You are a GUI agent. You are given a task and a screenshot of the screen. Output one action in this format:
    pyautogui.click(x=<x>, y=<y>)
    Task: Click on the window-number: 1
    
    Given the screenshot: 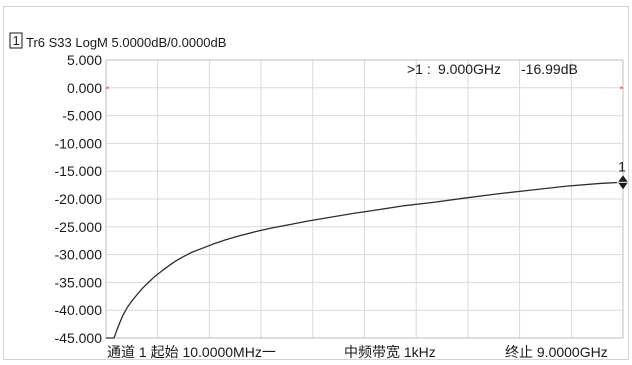 What is the action you would take?
    pyautogui.click(x=16, y=40)
    